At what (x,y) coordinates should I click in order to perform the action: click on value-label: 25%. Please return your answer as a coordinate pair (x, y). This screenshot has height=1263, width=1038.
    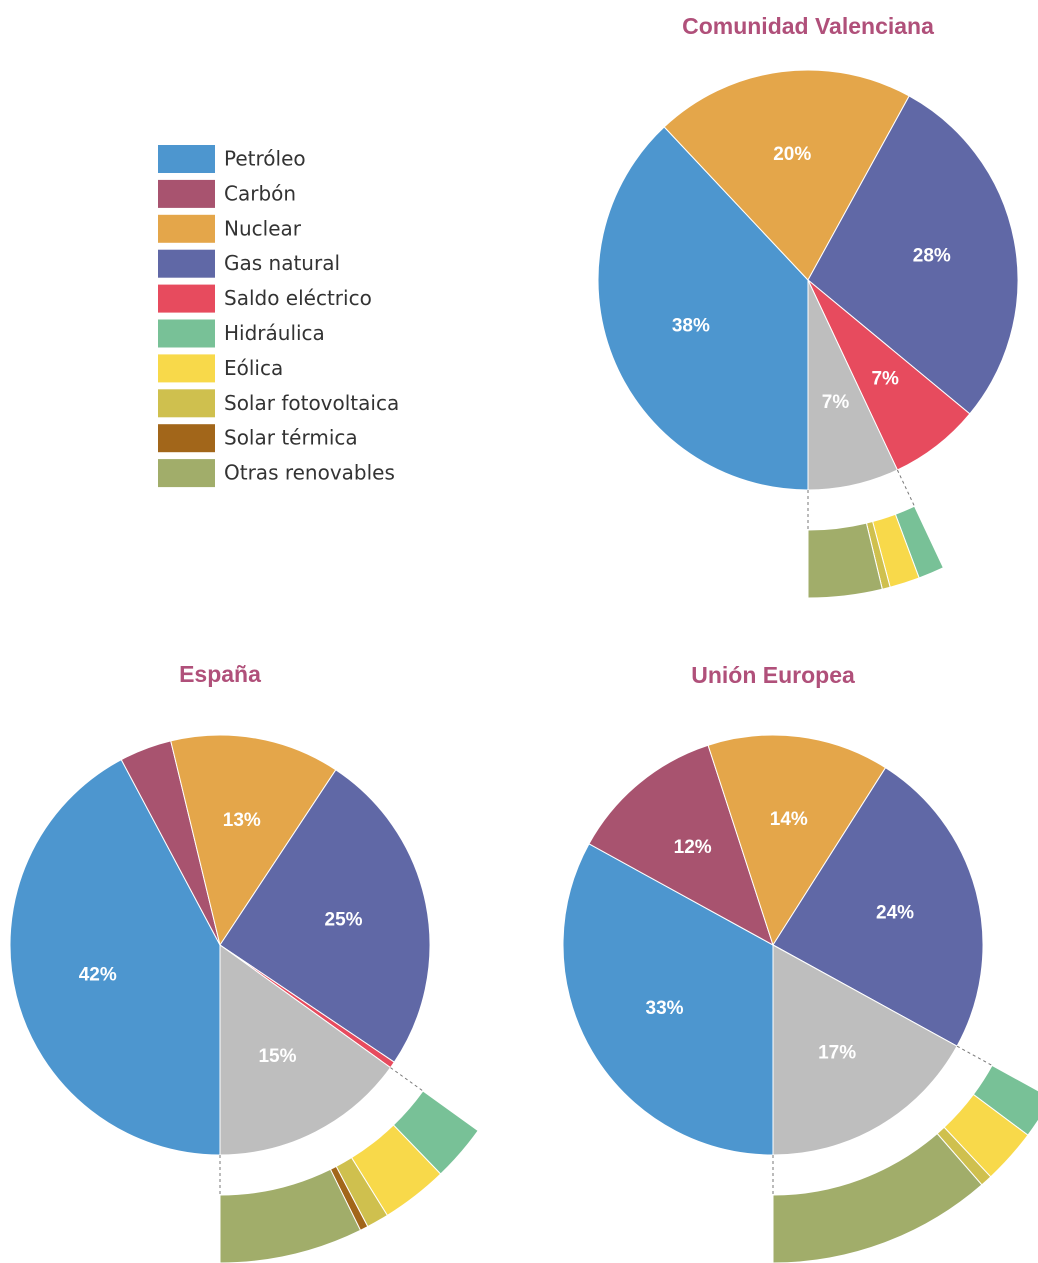
    Looking at the image, I should click on (344, 919).